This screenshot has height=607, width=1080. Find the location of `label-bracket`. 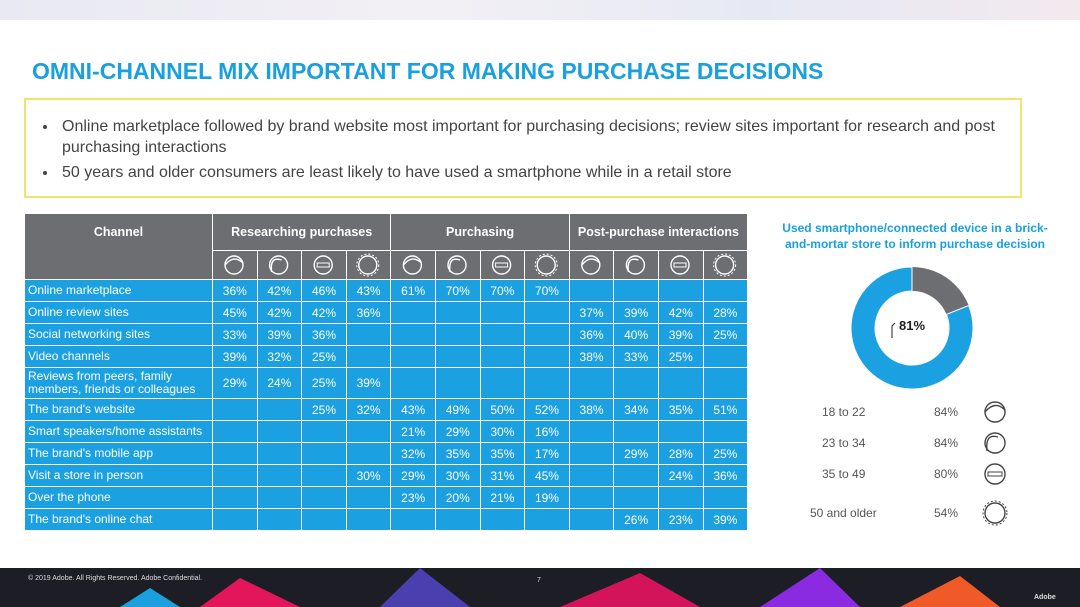

label-bracket is located at coordinates (893, 330).